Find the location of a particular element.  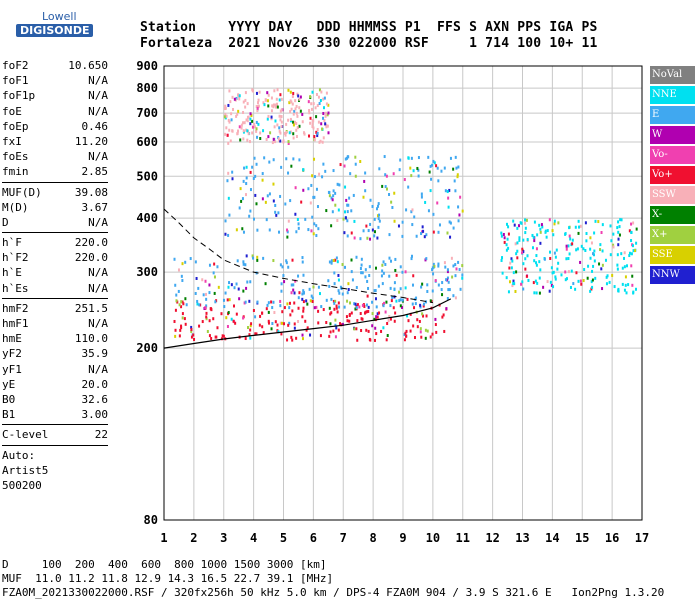

param-value: 32.6 is located at coordinates (95, 399).